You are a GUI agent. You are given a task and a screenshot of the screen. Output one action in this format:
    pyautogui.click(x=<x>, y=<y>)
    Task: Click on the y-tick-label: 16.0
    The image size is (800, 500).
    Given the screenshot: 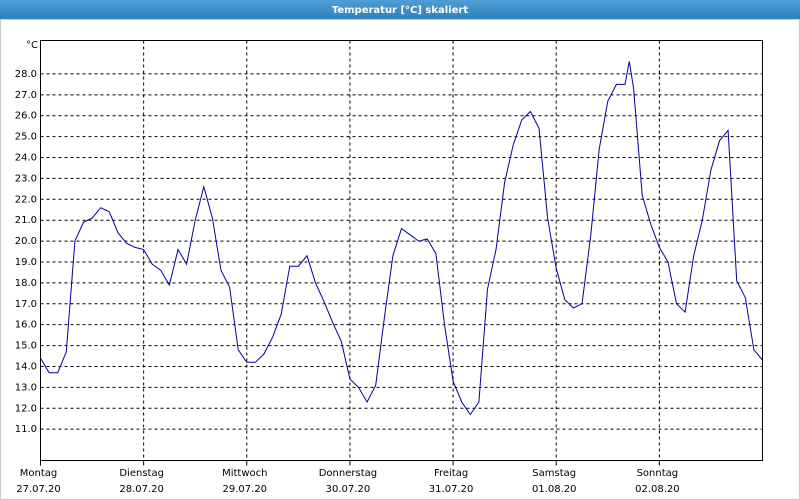 What is the action you would take?
    pyautogui.click(x=26, y=325)
    